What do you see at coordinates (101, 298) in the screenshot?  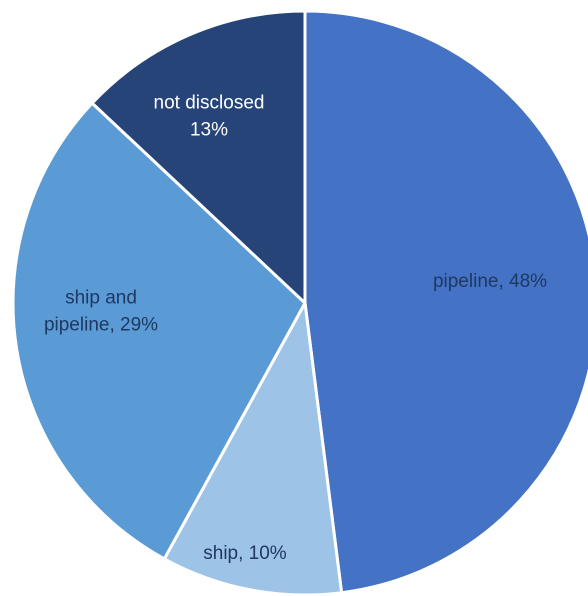 I see `slice-label-line: ship and` at bounding box center [101, 298].